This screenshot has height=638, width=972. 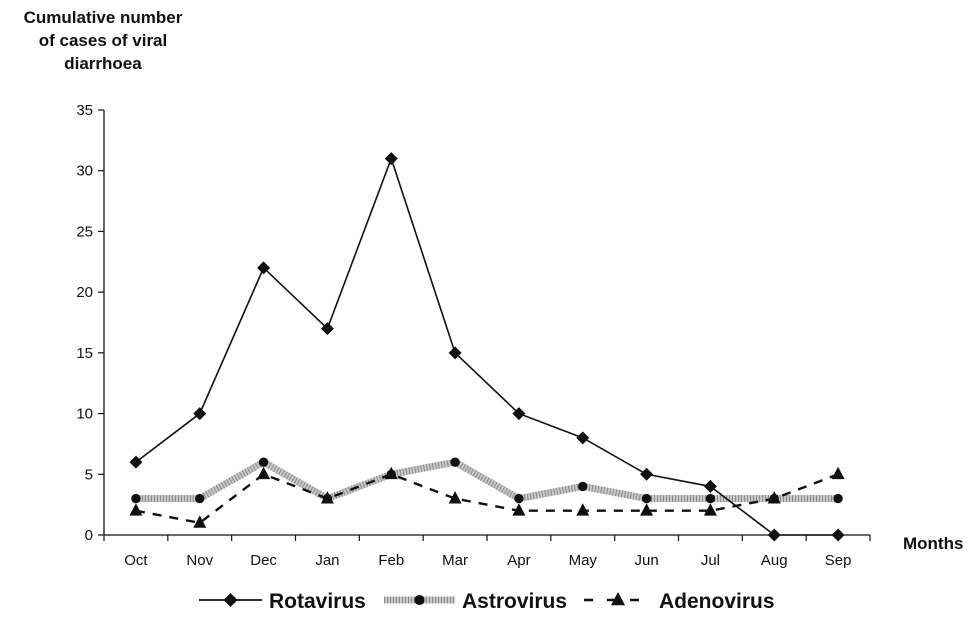 I want to click on y-axis-title-line: of cases of viral, so click(x=103, y=40).